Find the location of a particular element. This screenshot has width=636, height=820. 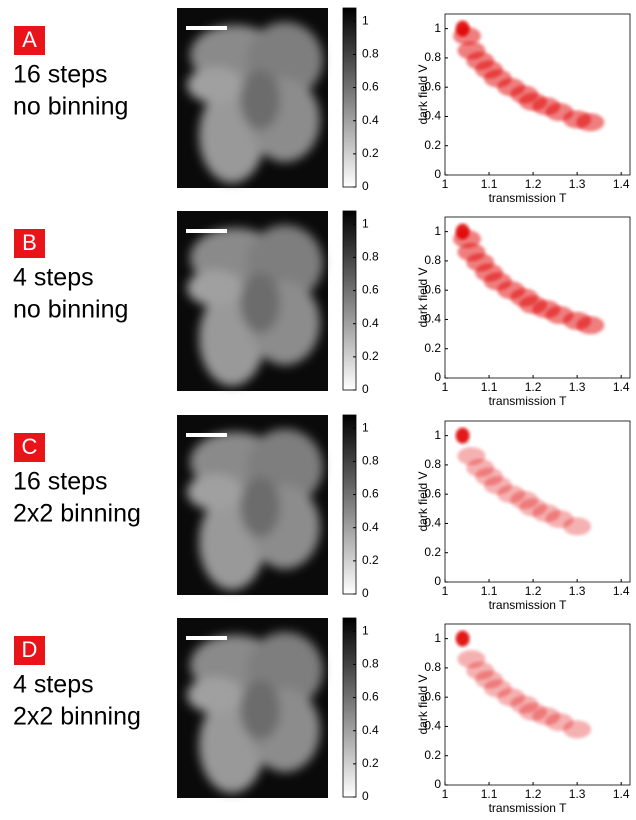

panel-letter: B is located at coordinates (29, 242).